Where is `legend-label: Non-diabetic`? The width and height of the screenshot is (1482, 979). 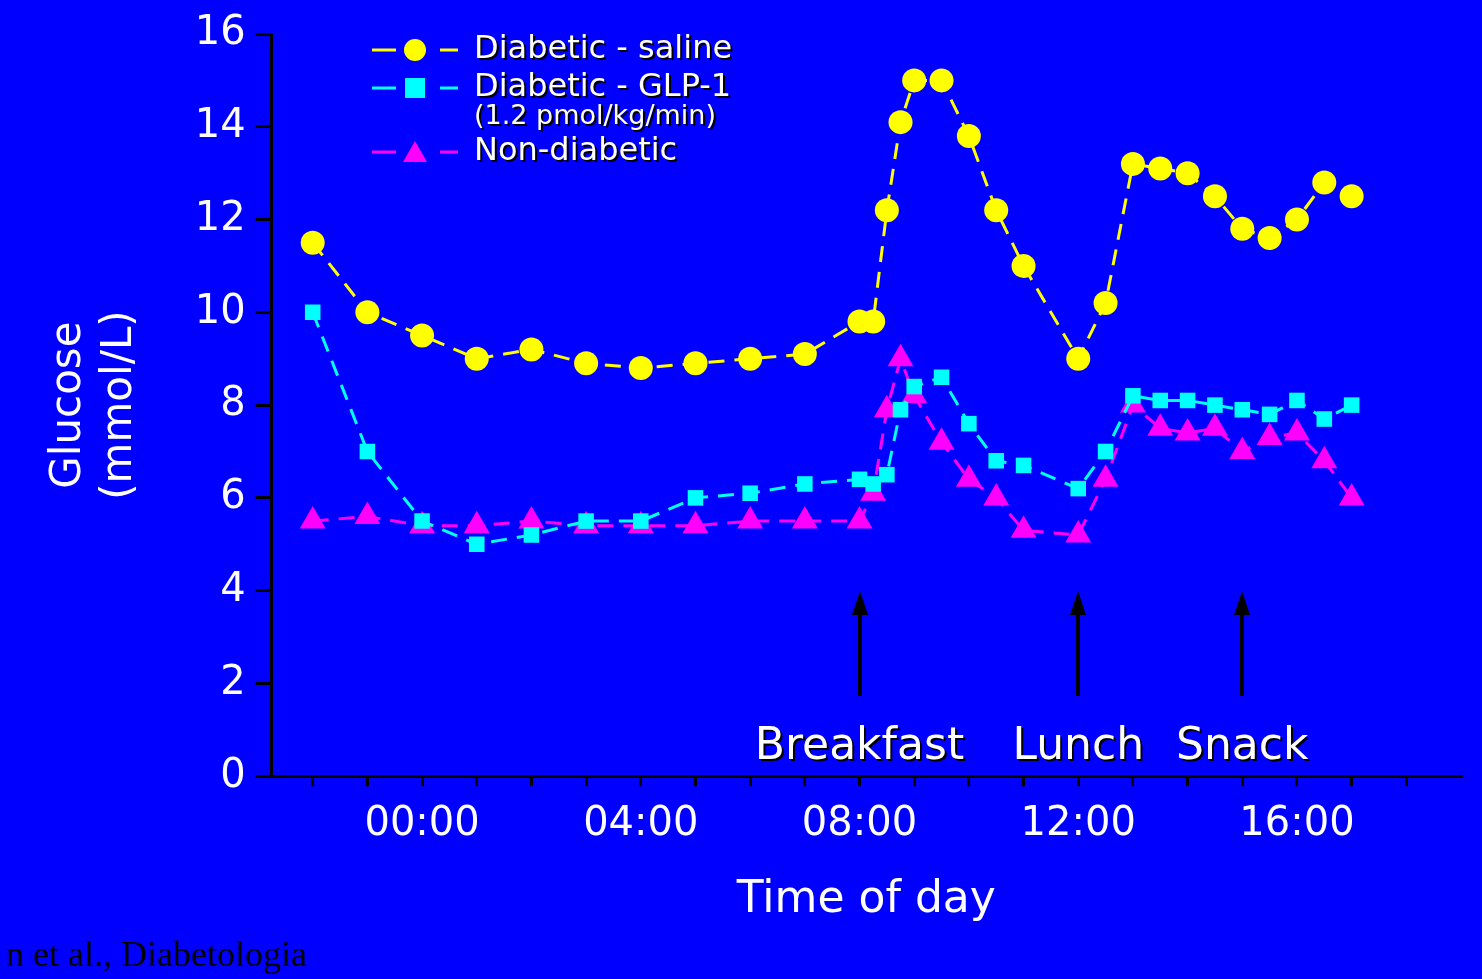 legend-label: Non-diabetic is located at coordinates (576, 149).